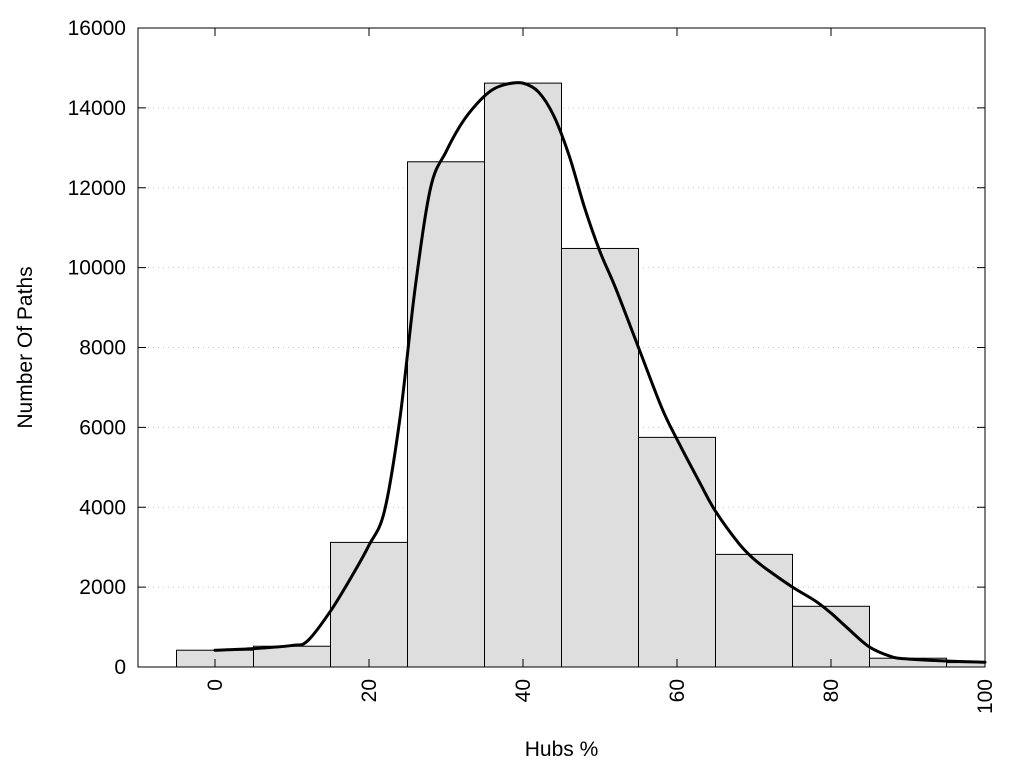  Describe the element at coordinates (97, 268) in the screenshot. I see `y-tick-label: 10000` at that location.